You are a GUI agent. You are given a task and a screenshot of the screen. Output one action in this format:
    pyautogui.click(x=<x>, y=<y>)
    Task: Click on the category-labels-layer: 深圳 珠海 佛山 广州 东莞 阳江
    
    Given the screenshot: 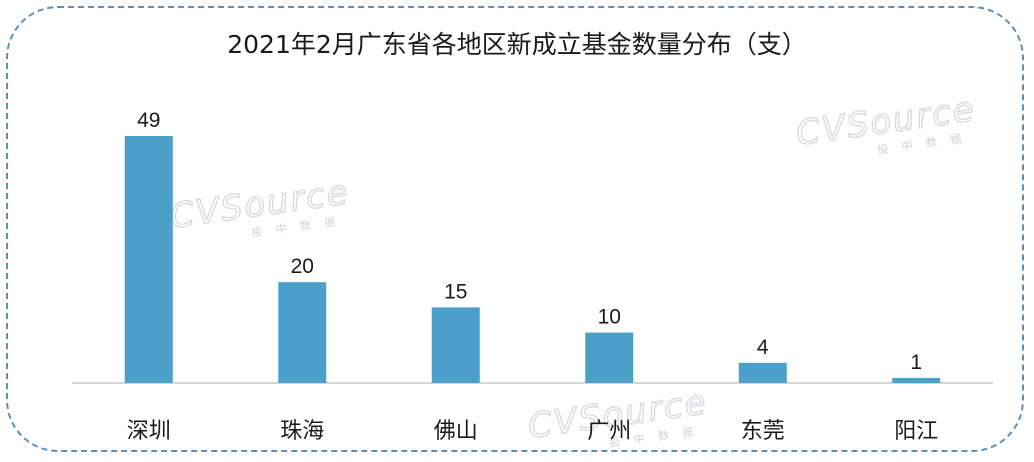 What is the action you would take?
    pyautogui.click(x=533, y=431)
    